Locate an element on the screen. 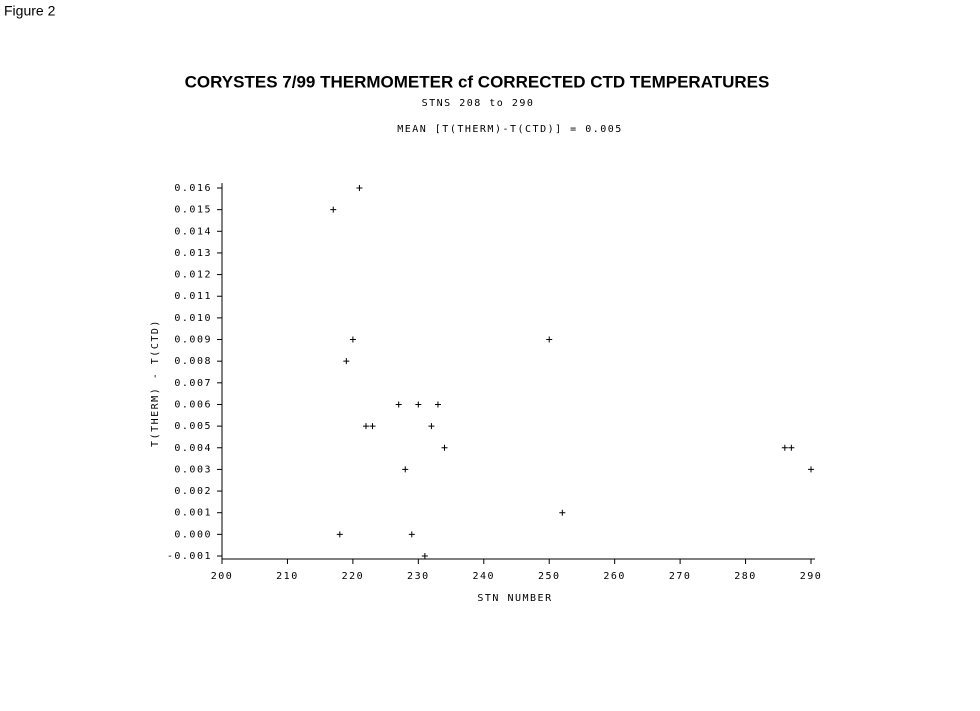 The height and width of the screenshot is (711, 980). x-tick-label: 270 is located at coordinates (680, 576).